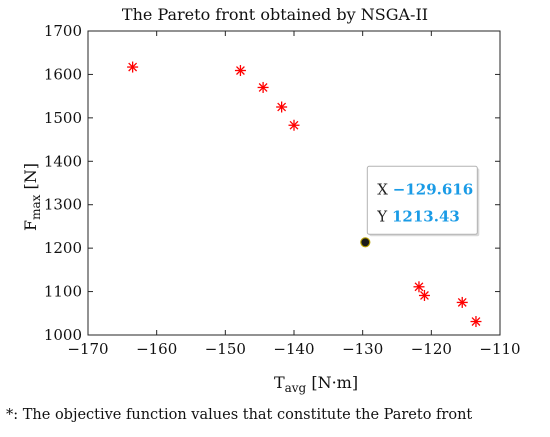 This screenshot has width=550, height=437. What do you see at coordinates (431, 349) in the screenshot?
I see `x-tick-label: −120` at bounding box center [431, 349].